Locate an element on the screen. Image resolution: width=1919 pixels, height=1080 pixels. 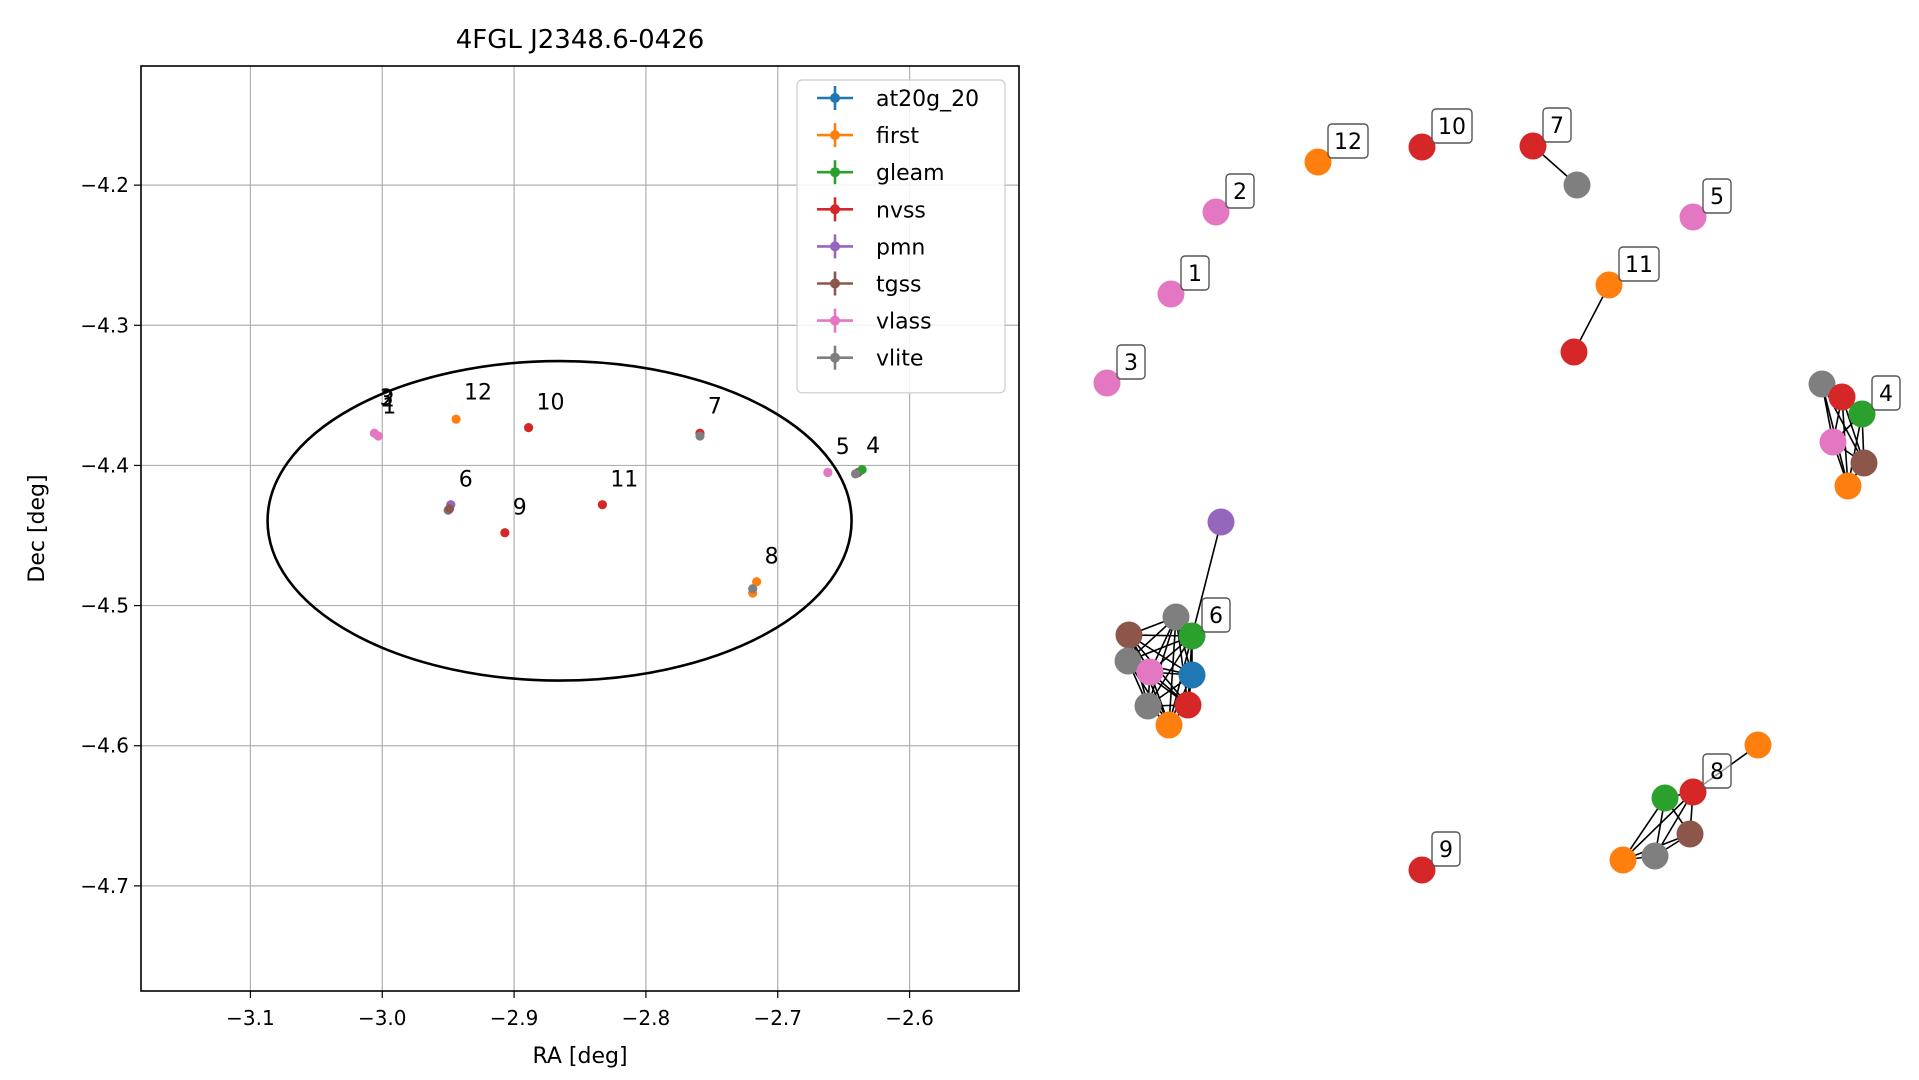
legend-label: vlass is located at coordinates (904, 322).